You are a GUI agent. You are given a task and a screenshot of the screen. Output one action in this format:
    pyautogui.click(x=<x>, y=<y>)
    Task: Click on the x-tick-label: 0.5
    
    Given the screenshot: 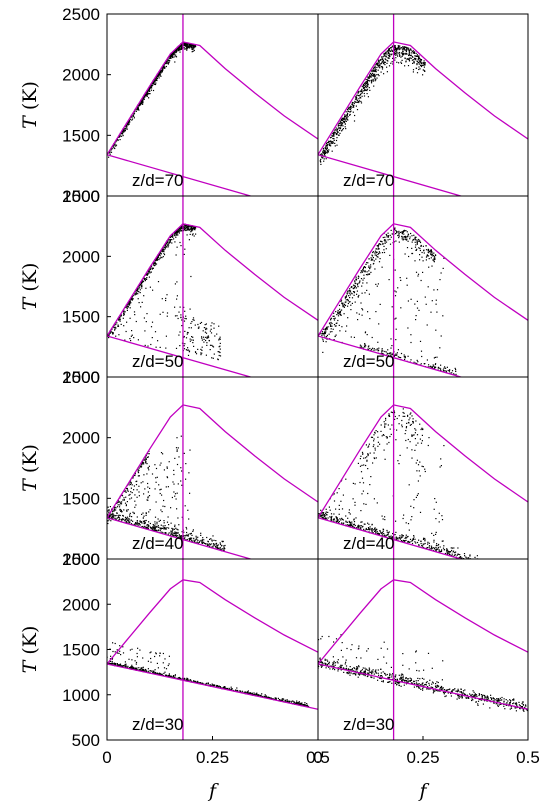 What is the action you would take?
    pyautogui.click(x=318, y=757)
    